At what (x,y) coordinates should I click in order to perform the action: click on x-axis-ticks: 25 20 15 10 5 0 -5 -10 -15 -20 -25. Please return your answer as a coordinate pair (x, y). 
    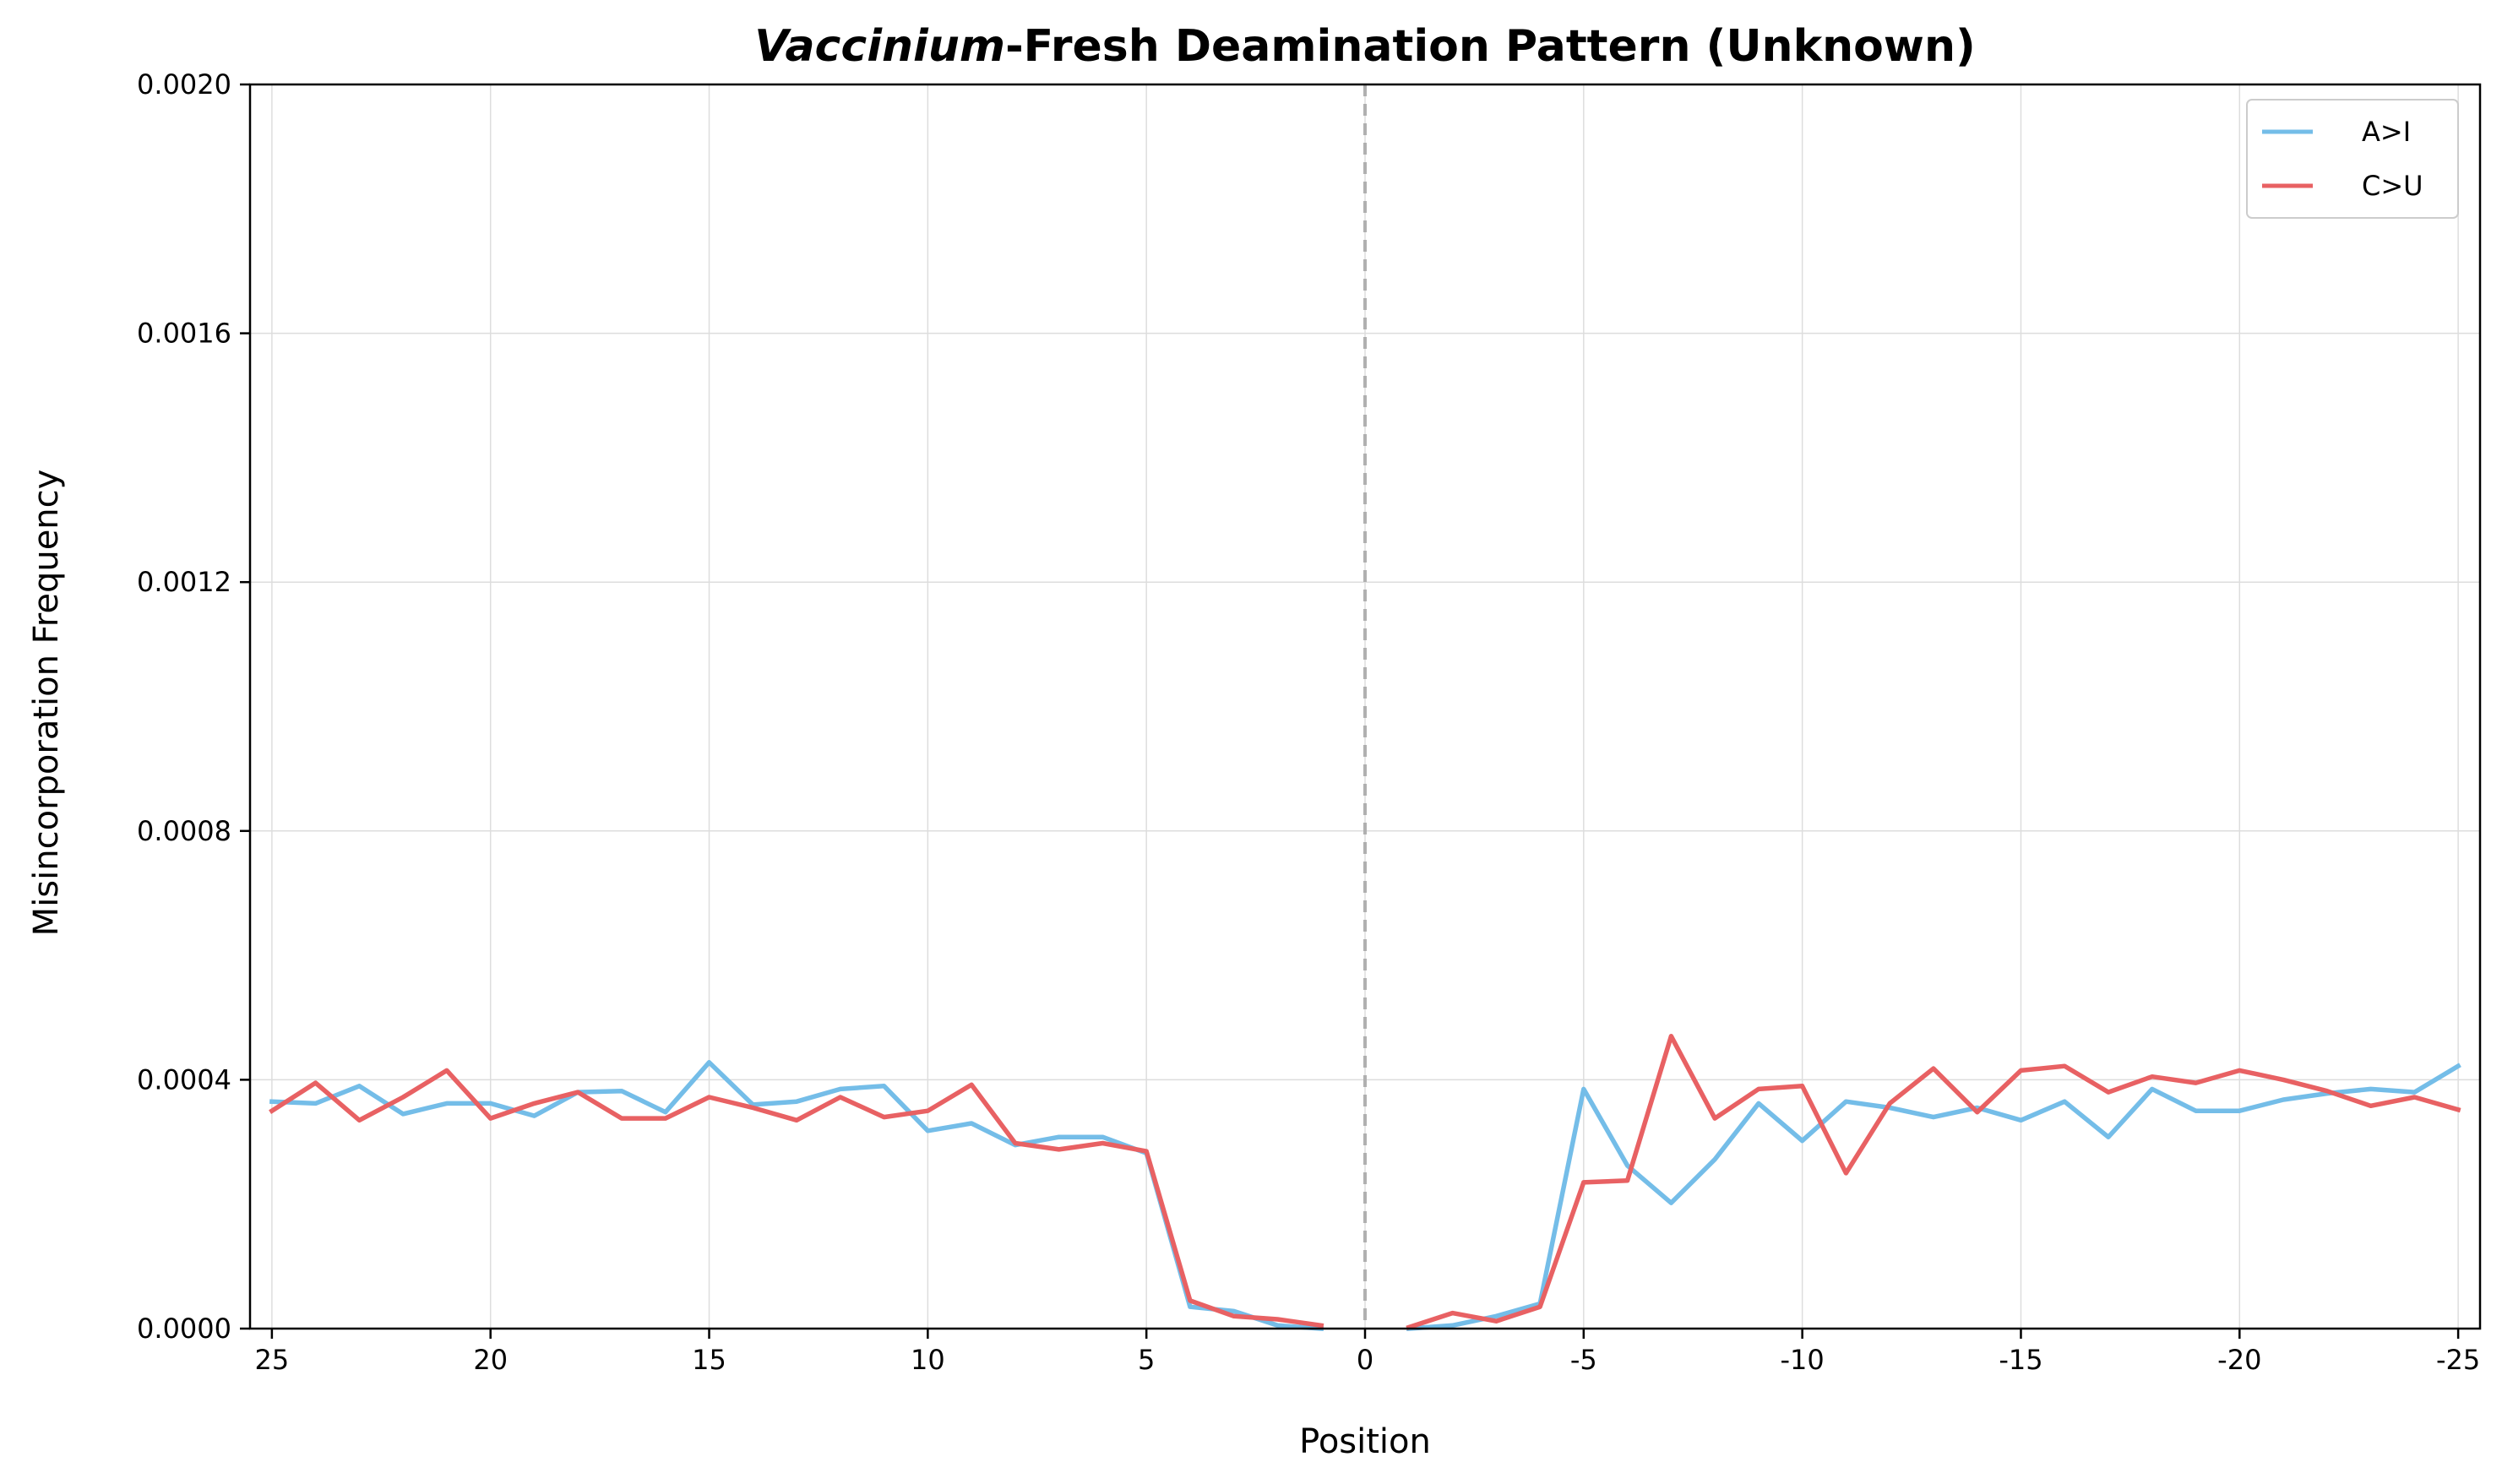
    Looking at the image, I should click on (1367, 1352).